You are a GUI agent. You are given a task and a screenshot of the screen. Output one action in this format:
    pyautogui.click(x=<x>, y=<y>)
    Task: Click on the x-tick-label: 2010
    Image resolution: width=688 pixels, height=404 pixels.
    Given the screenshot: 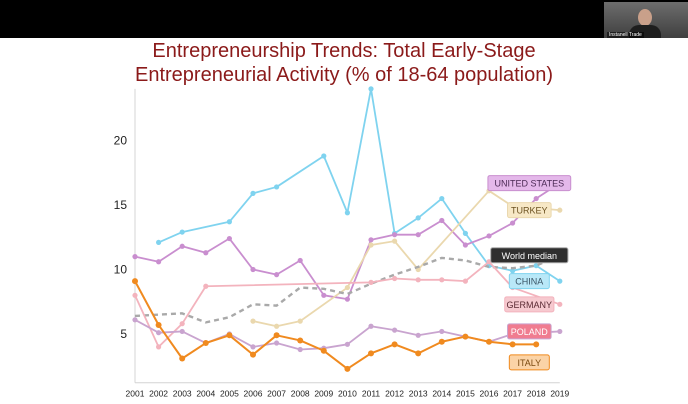 What is the action you would take?
    pyautogui.click(x=347, y=394)
    